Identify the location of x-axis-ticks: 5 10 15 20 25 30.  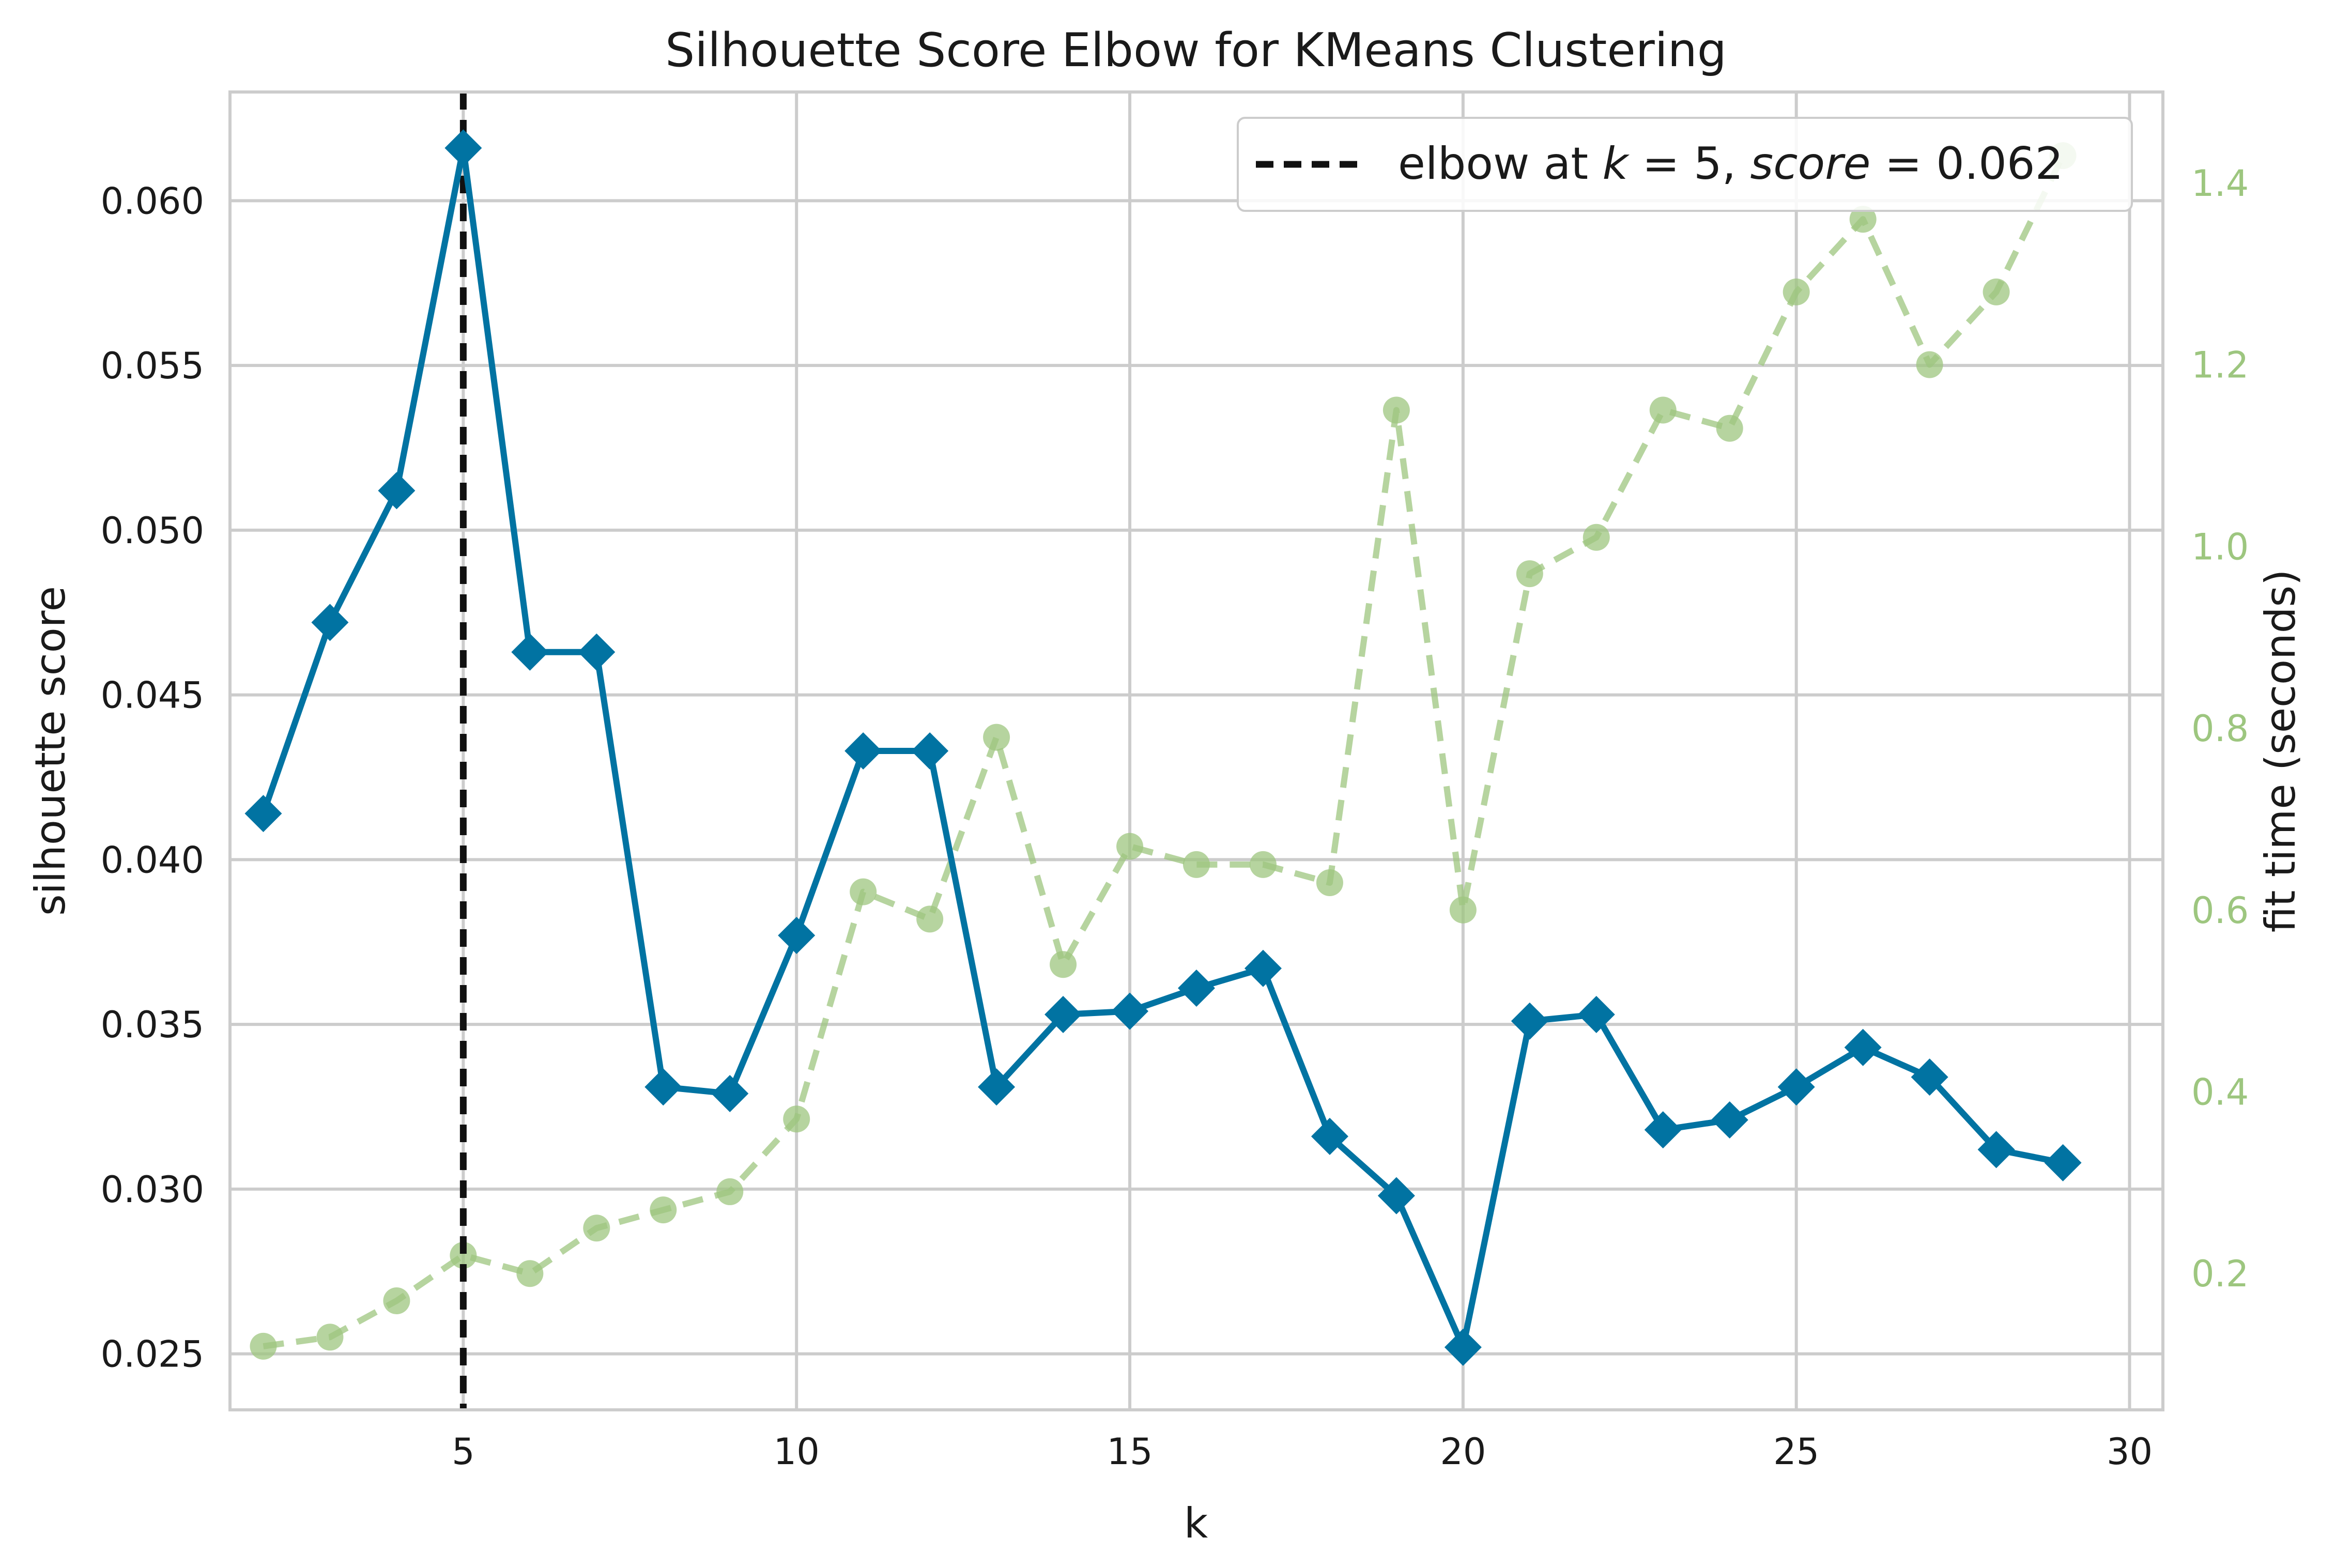
(1302, 1452).